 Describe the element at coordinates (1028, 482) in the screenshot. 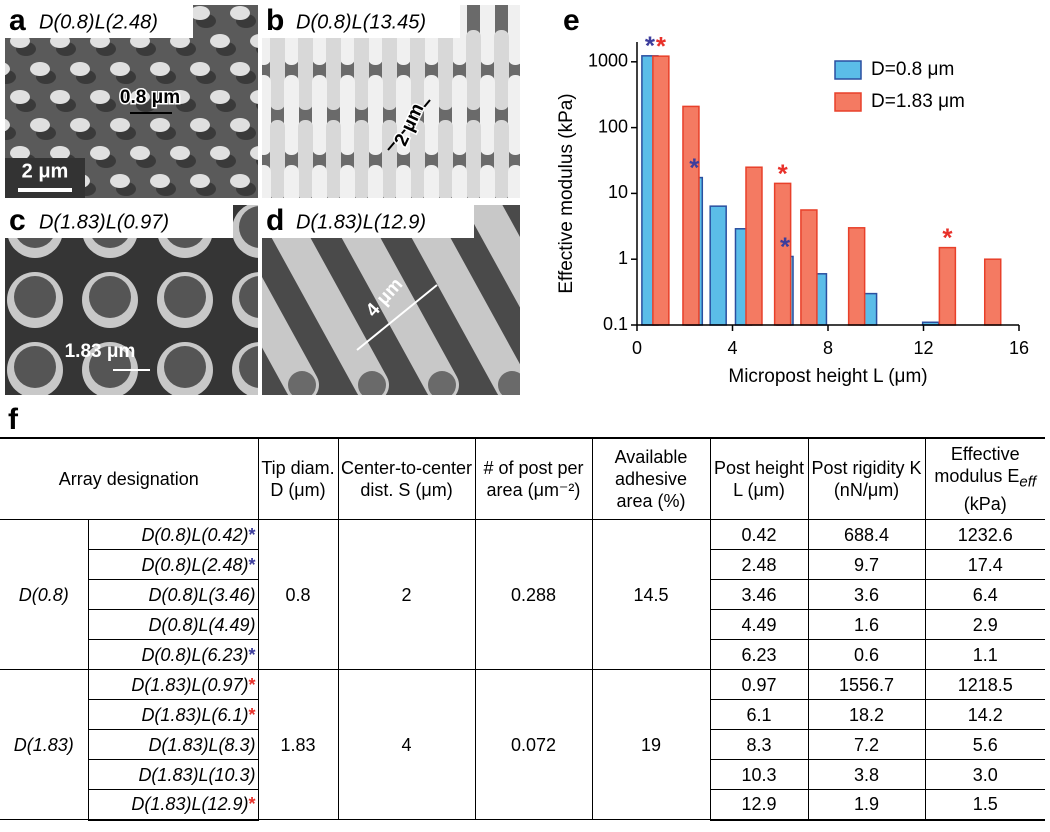

I see `header-subscript: eff` at that location.